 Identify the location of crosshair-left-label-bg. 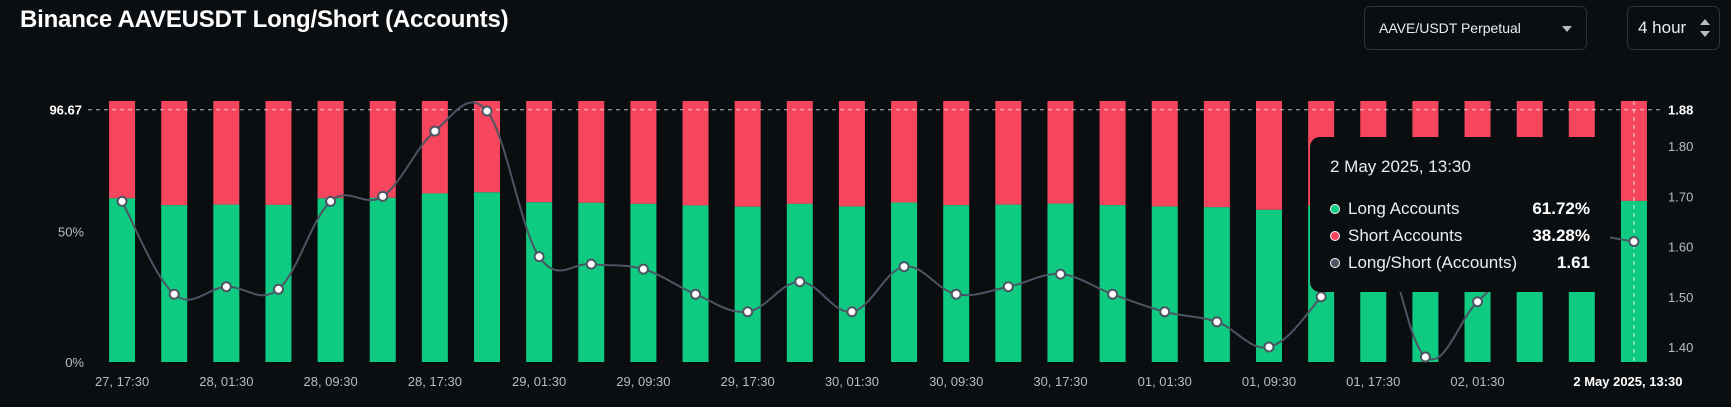
(64, 109).